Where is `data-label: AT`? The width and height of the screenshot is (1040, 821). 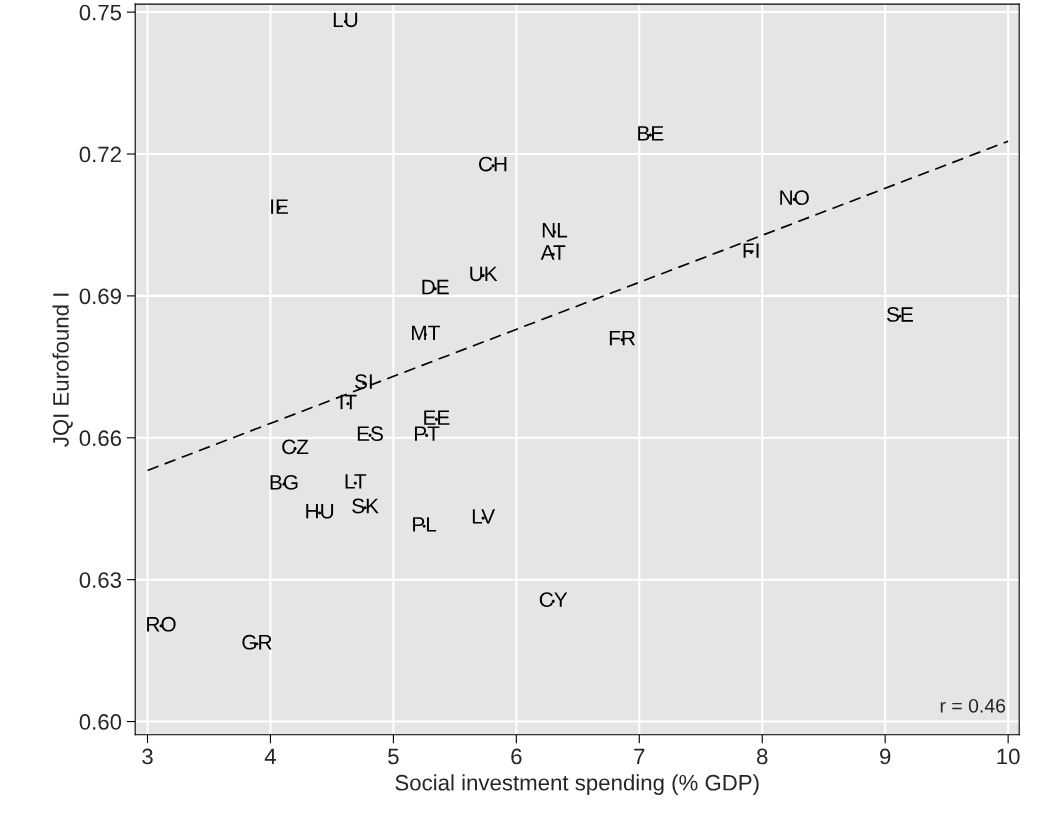 data-label: AT is located at coordinates (553, 252).